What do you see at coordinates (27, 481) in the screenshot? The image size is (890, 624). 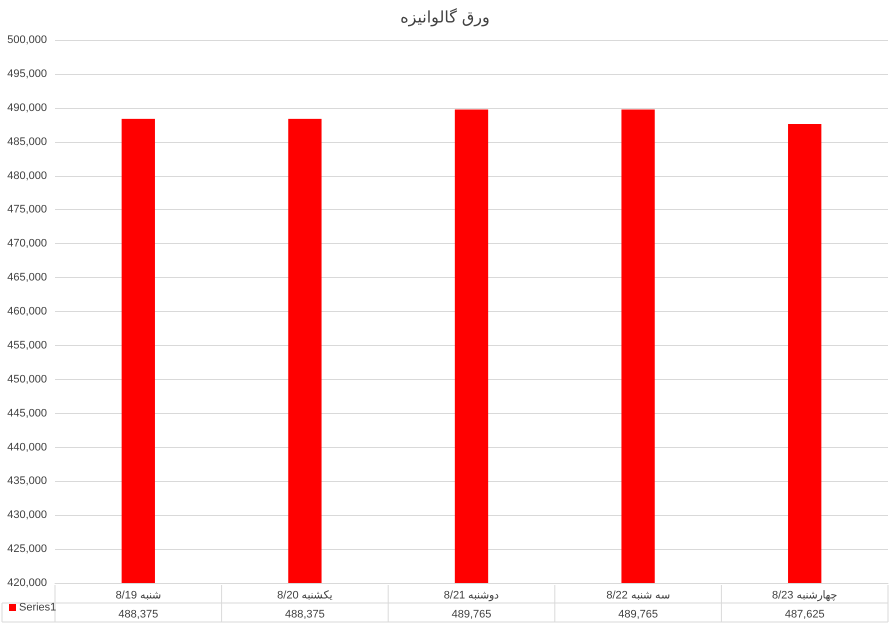 I see `y-tick-label: 435,000` at bounding box center [27, 481].